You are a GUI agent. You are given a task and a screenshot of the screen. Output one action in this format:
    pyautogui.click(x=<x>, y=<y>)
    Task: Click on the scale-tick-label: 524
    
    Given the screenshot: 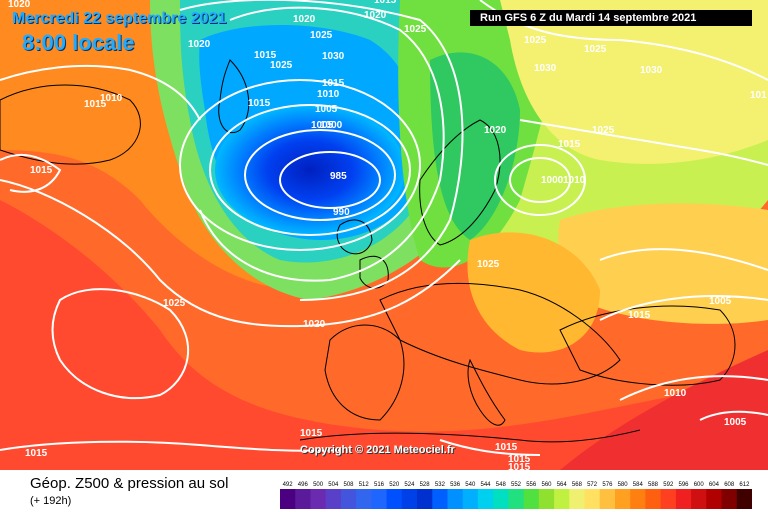 What is the action you would take?
    pyautogui.click(x=409, y=485)
    